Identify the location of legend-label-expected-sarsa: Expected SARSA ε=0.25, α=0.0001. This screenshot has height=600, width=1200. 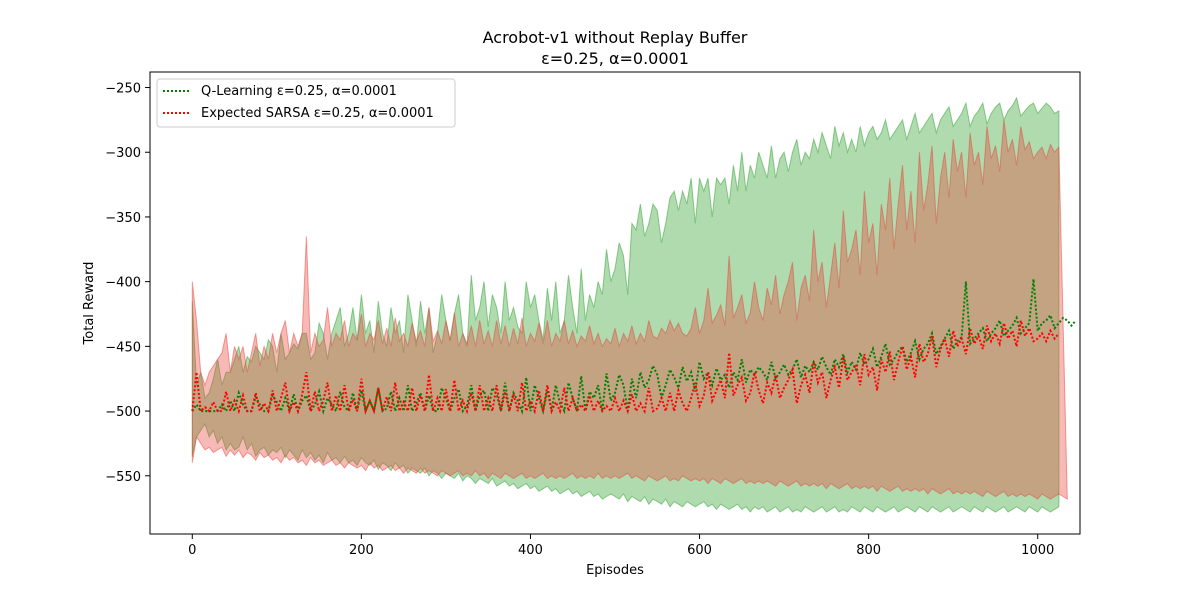
(317, 113).